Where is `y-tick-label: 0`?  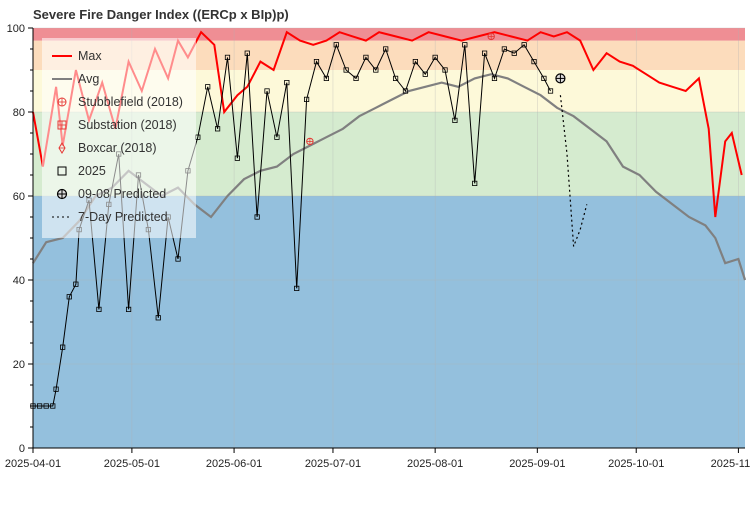 y-tick-label: 0 is located at coordinates (22, 449).